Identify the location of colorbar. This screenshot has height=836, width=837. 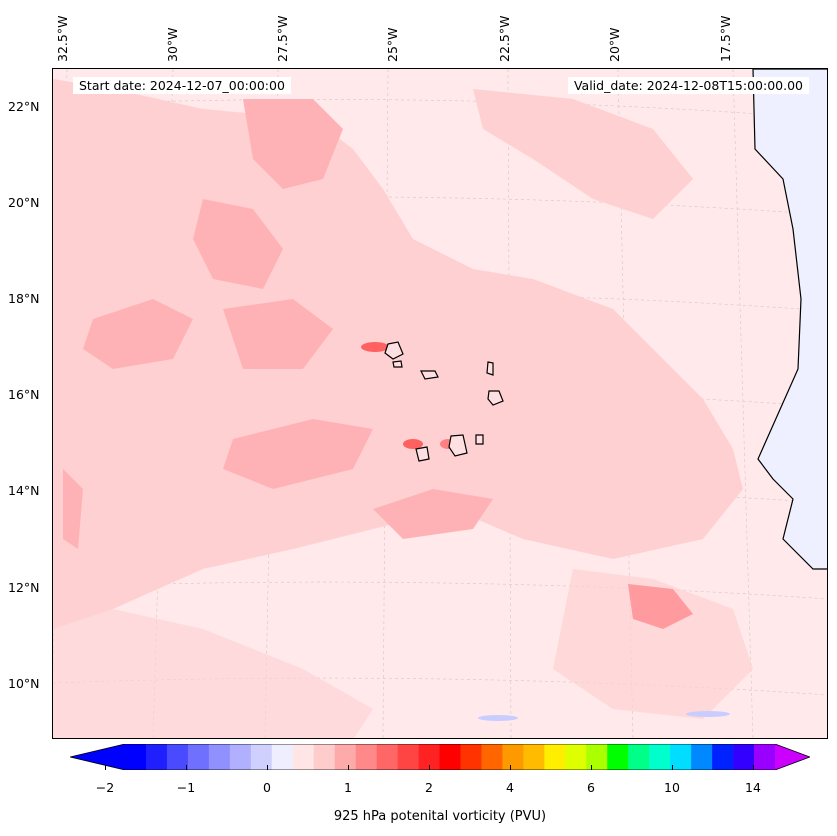
(440, 757).